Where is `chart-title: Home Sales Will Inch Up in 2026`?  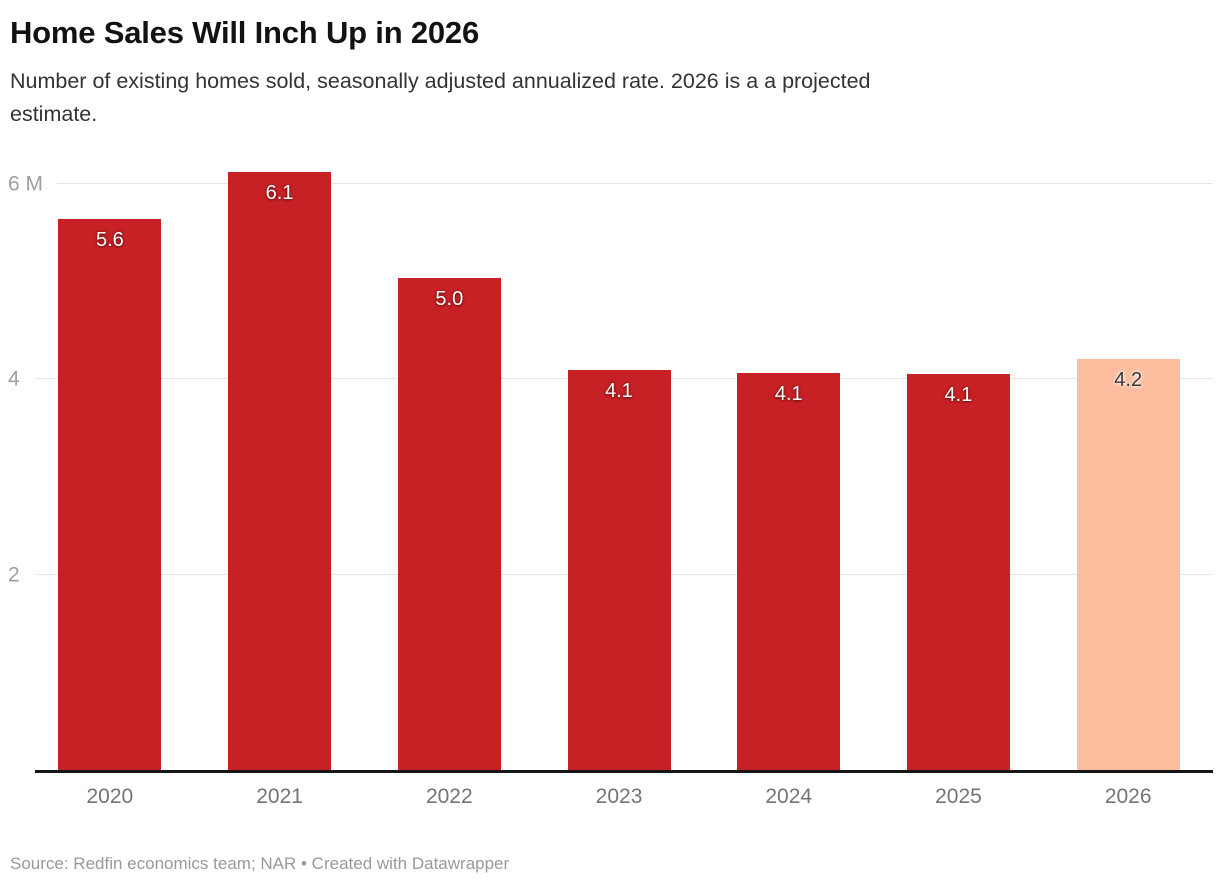
chart-title: Home Sales Will Inch Up in 2026 is located at coordinates (245, 32).